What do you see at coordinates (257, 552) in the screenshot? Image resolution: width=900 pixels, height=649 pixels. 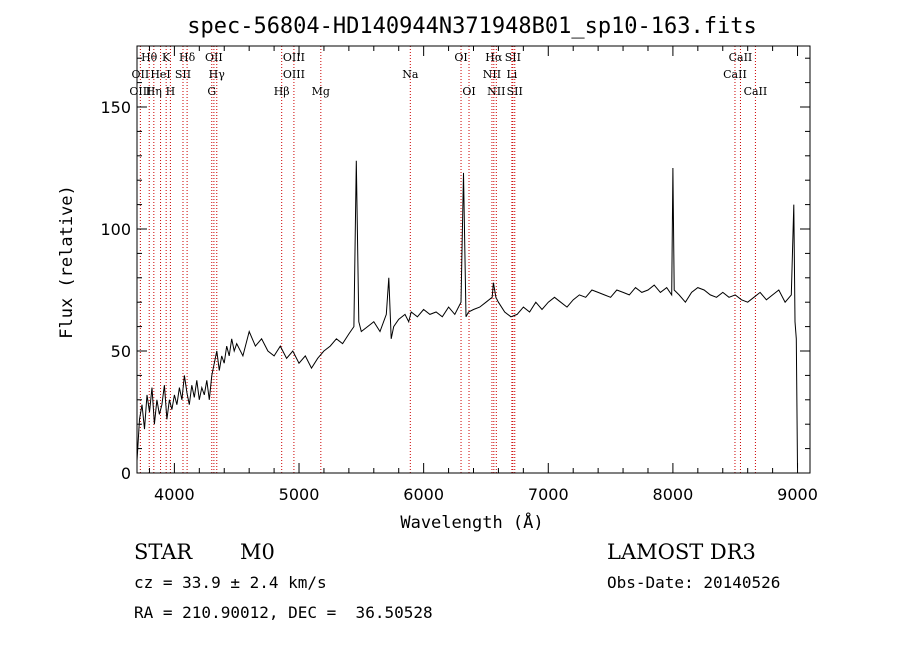 I see `spectral-subclass: M0` at bounding box center [257, 552].